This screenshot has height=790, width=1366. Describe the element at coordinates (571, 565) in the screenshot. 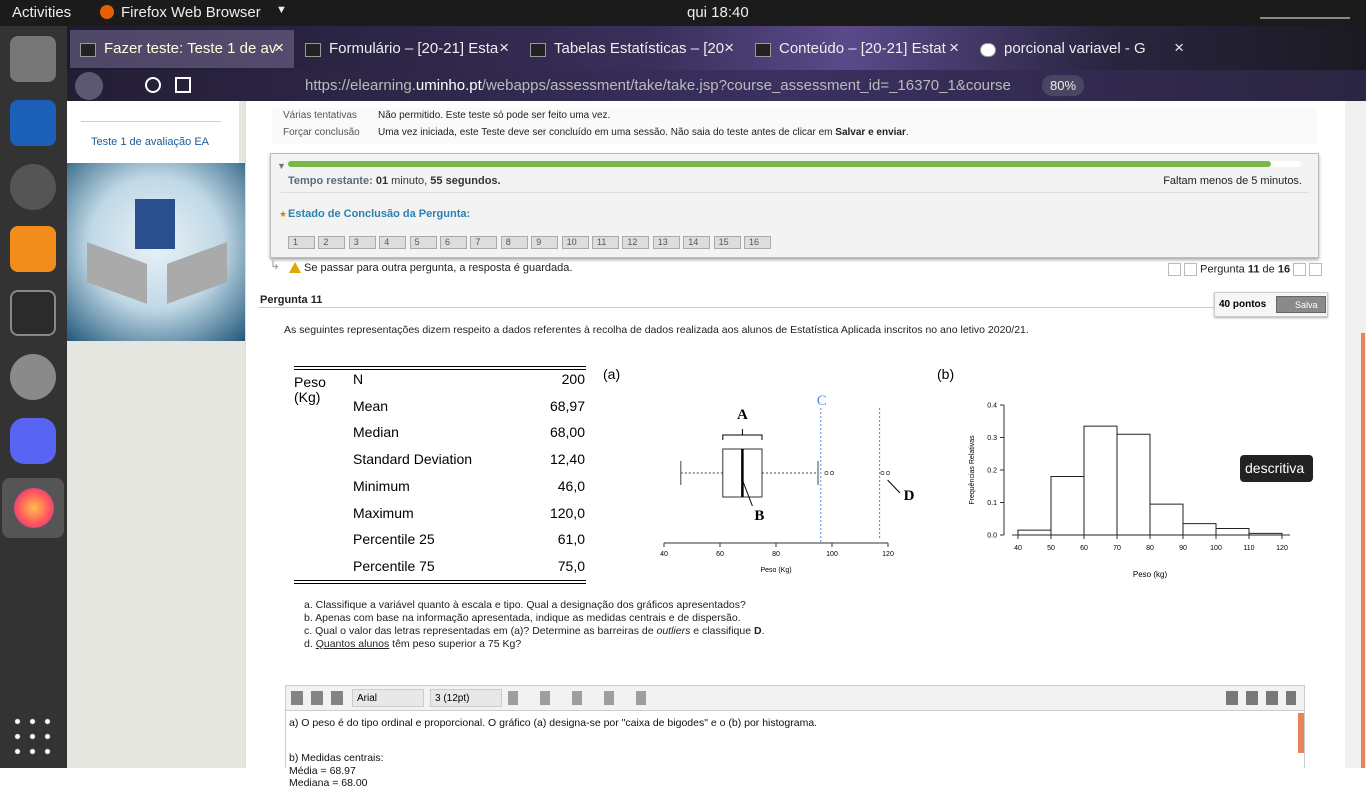

I see `table-value: 75,0` at that location.